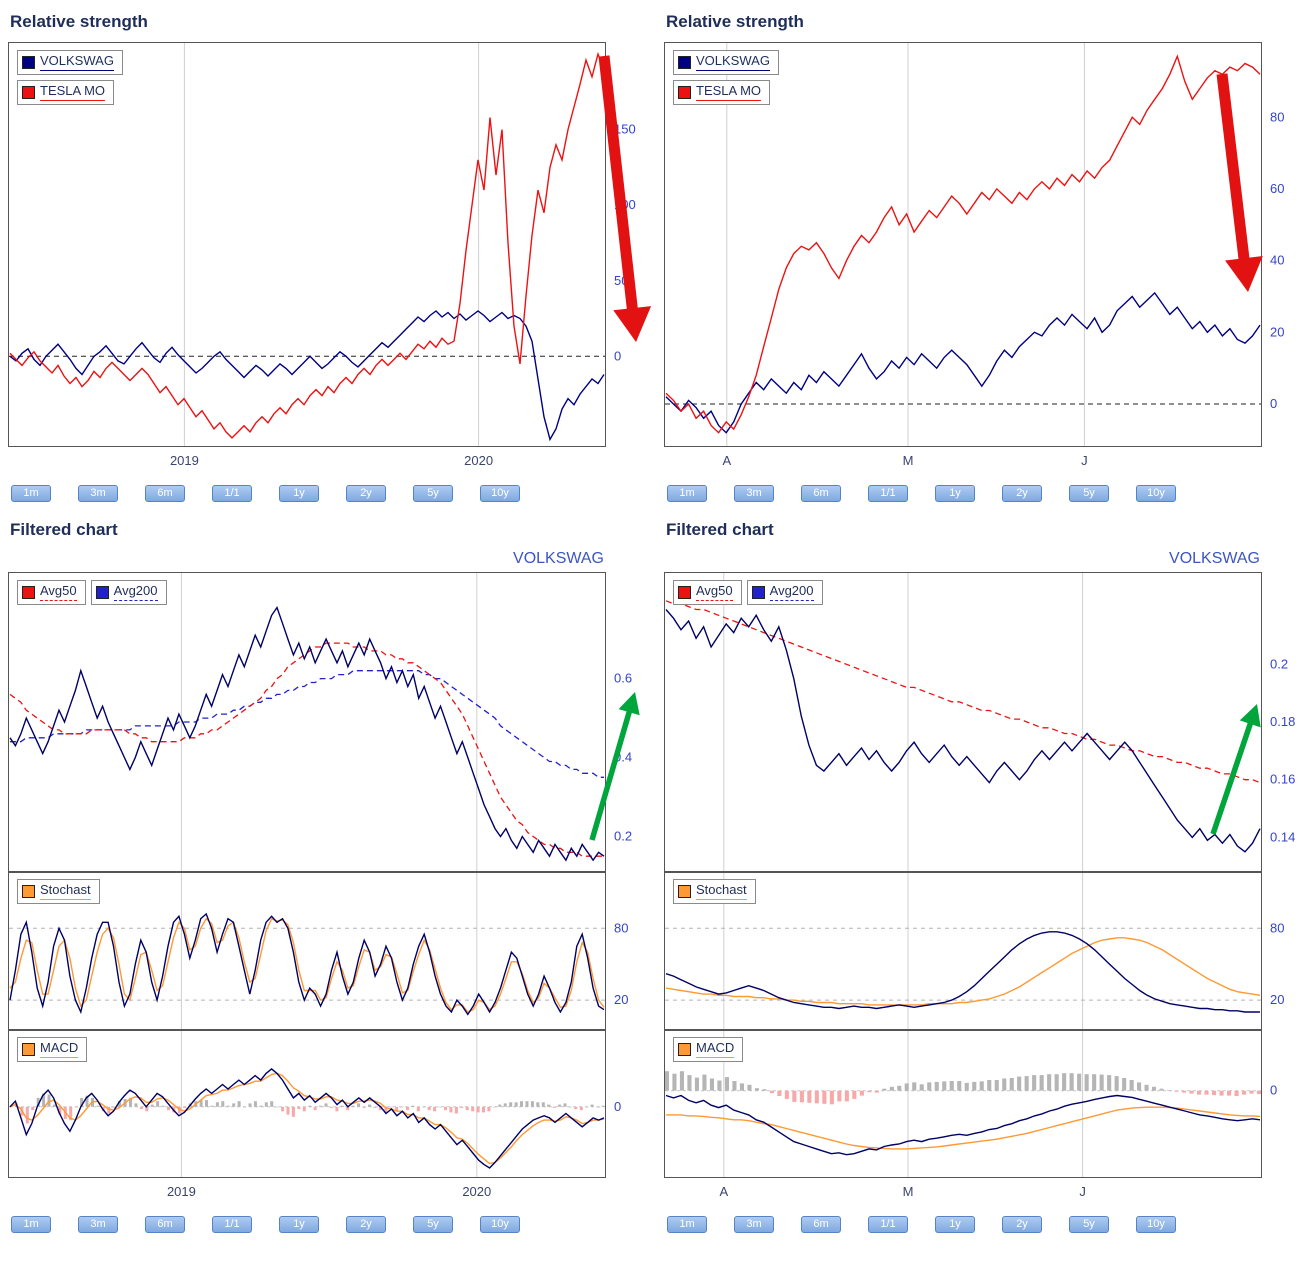 The image size is (1313, 1266). I want to click on legend-macd: MACD, so click(708, 1049).